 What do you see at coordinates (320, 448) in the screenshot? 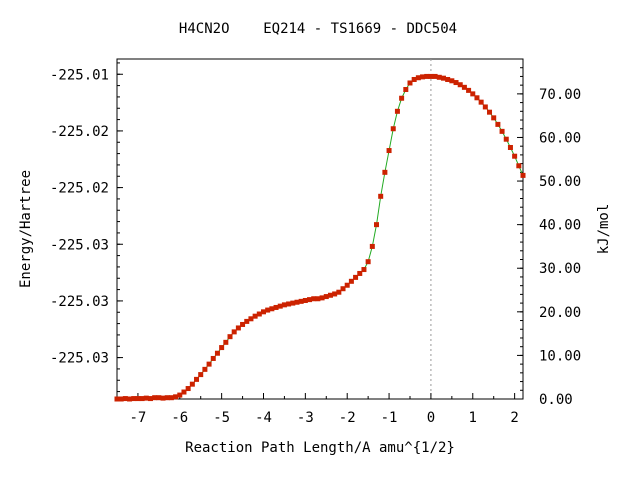
I see `x-axis-label: Reaction Path Length/A amu^{1/2}` at bounding box center [320, 448].